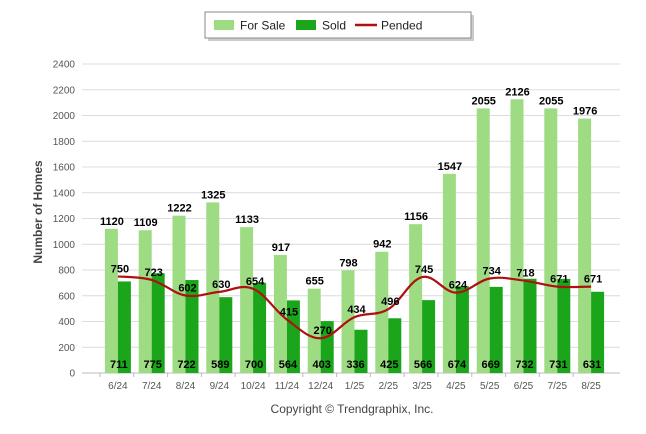 Image resolution: width=646 pixels, height=434 pixels. What do you see at coordinates (64, 168) in the screenshot?
I see `y-tick-label: 1600` at bounding box center [64, 168].